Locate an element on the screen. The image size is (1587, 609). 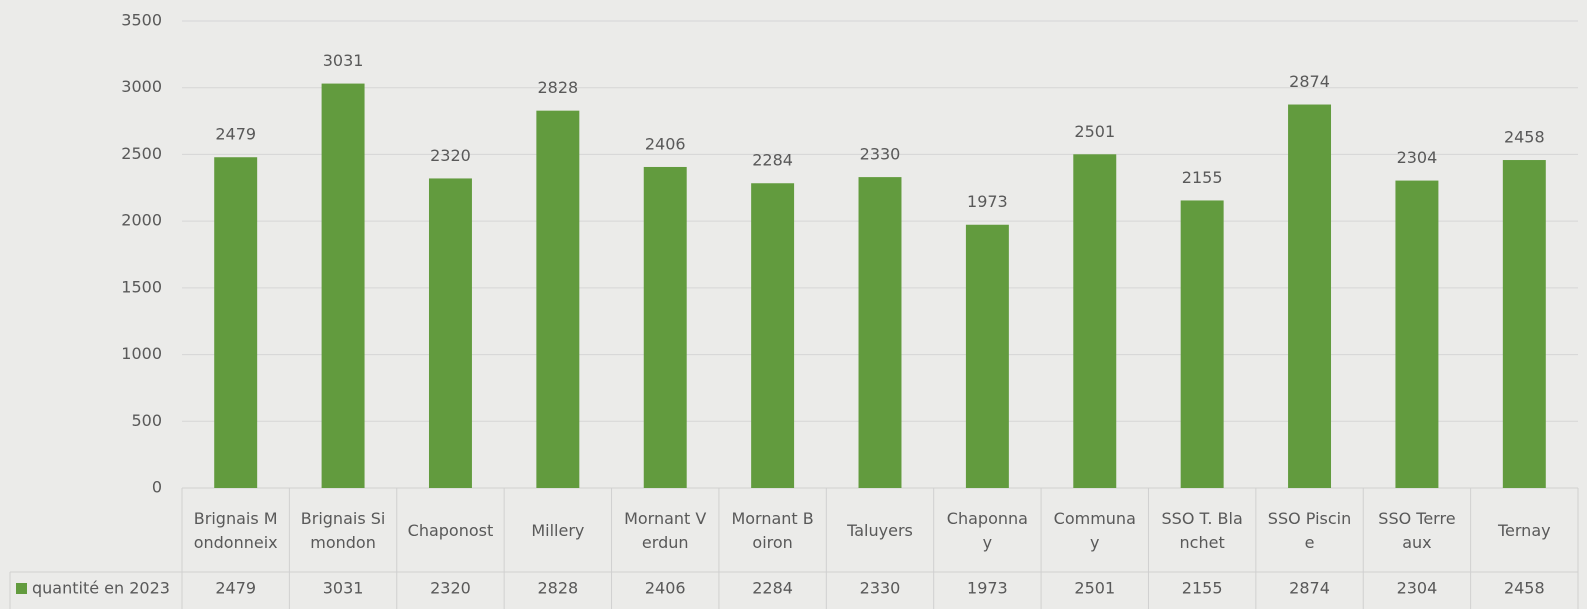
x-tick-label: SSO Terreaux is located at coordinates (1417, 530).